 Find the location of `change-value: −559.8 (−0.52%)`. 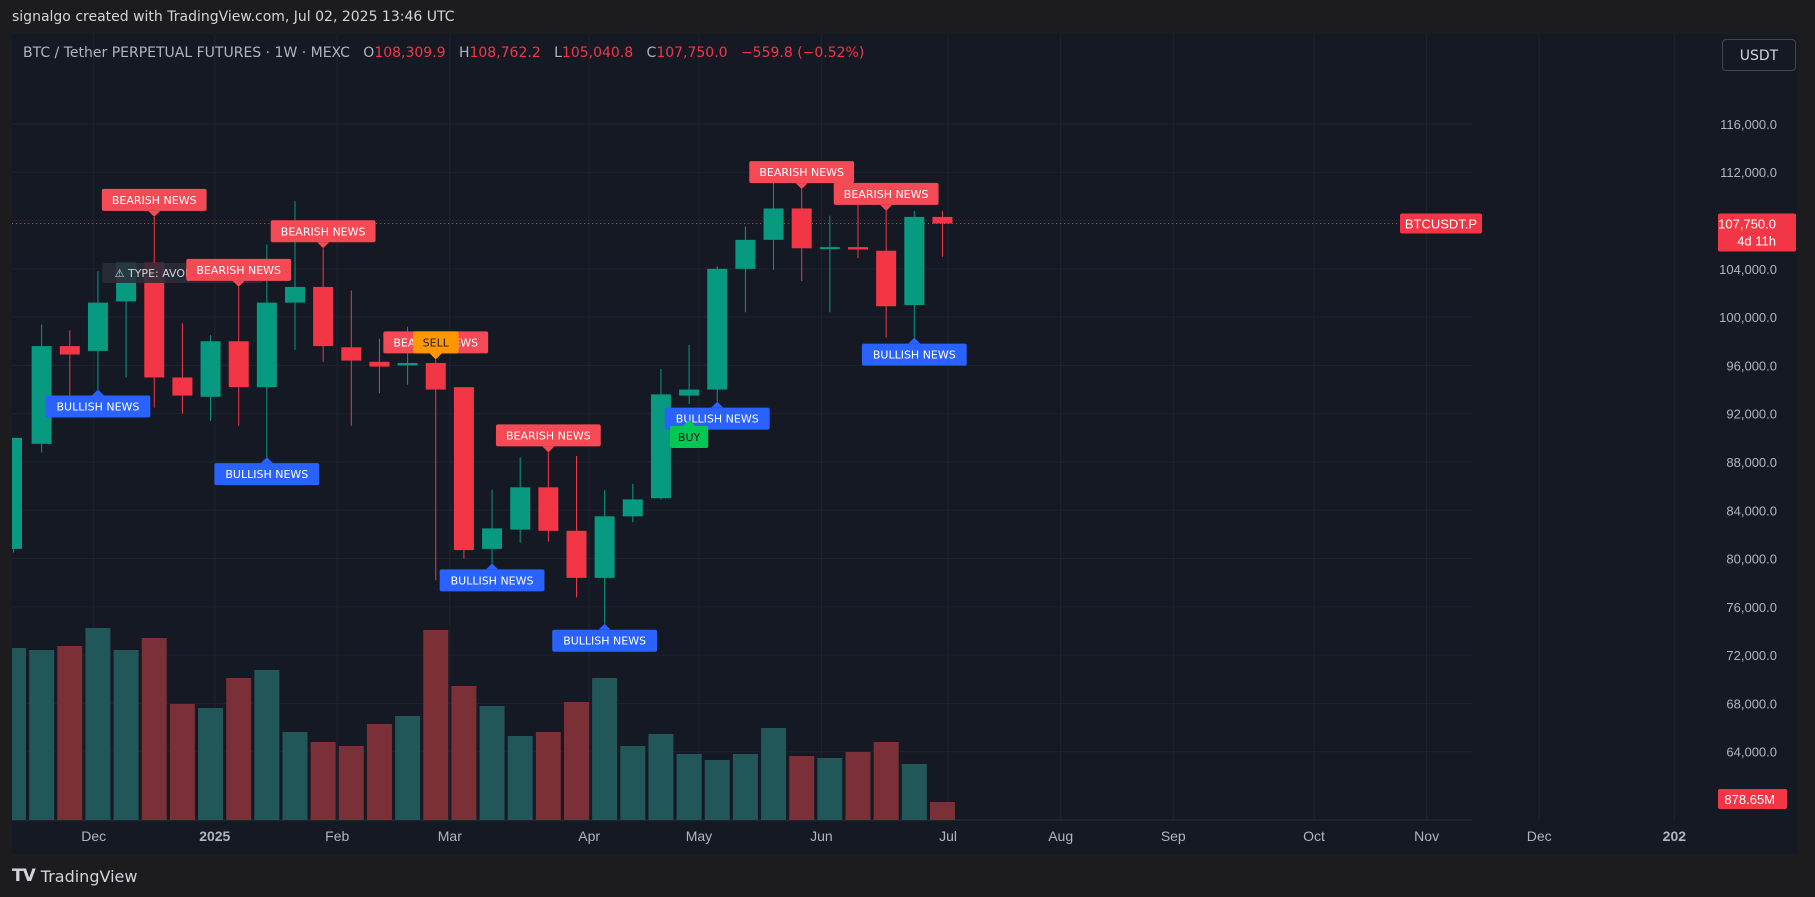

change-value: −559.8 (−0.52%) is located at coordinates (802, 53).